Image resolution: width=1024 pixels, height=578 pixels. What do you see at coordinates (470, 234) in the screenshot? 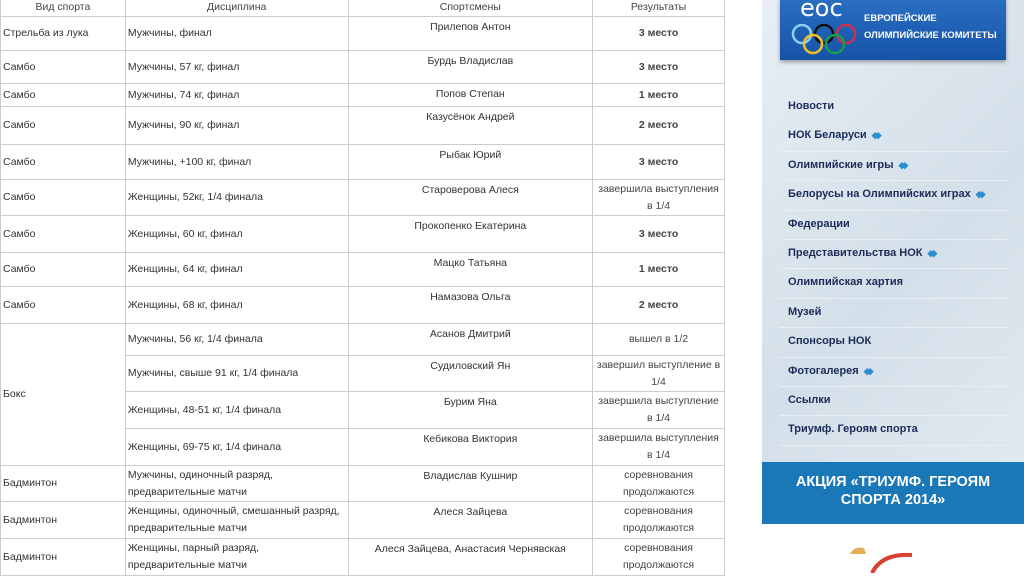
I see `athletes-cell: Прокопенко Екатерина` at bounding box center [470, 234].